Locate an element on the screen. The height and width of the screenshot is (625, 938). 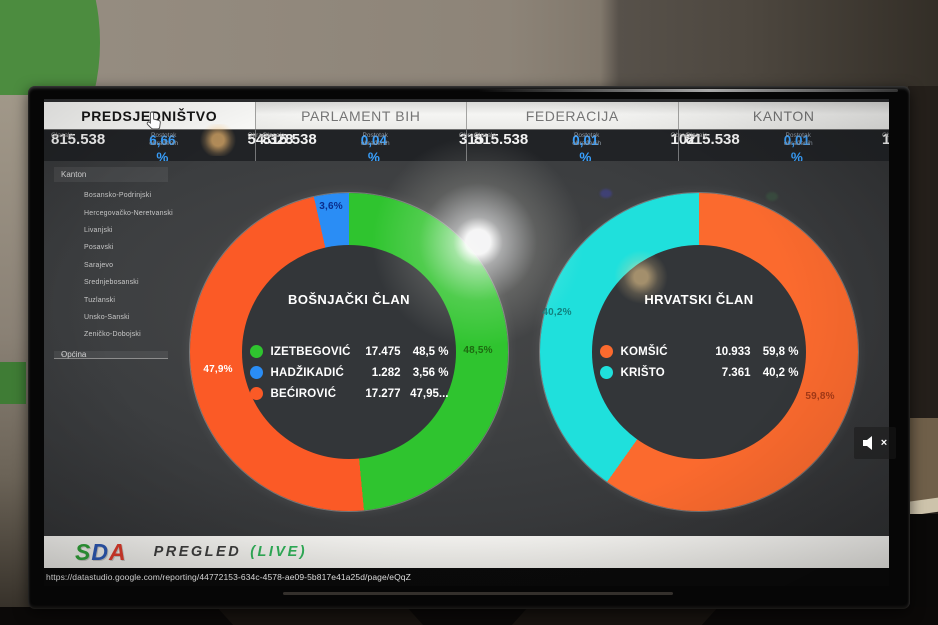
sidebar-item-tuzlanski: Tuzlanski is located at coordinates (100, 300).